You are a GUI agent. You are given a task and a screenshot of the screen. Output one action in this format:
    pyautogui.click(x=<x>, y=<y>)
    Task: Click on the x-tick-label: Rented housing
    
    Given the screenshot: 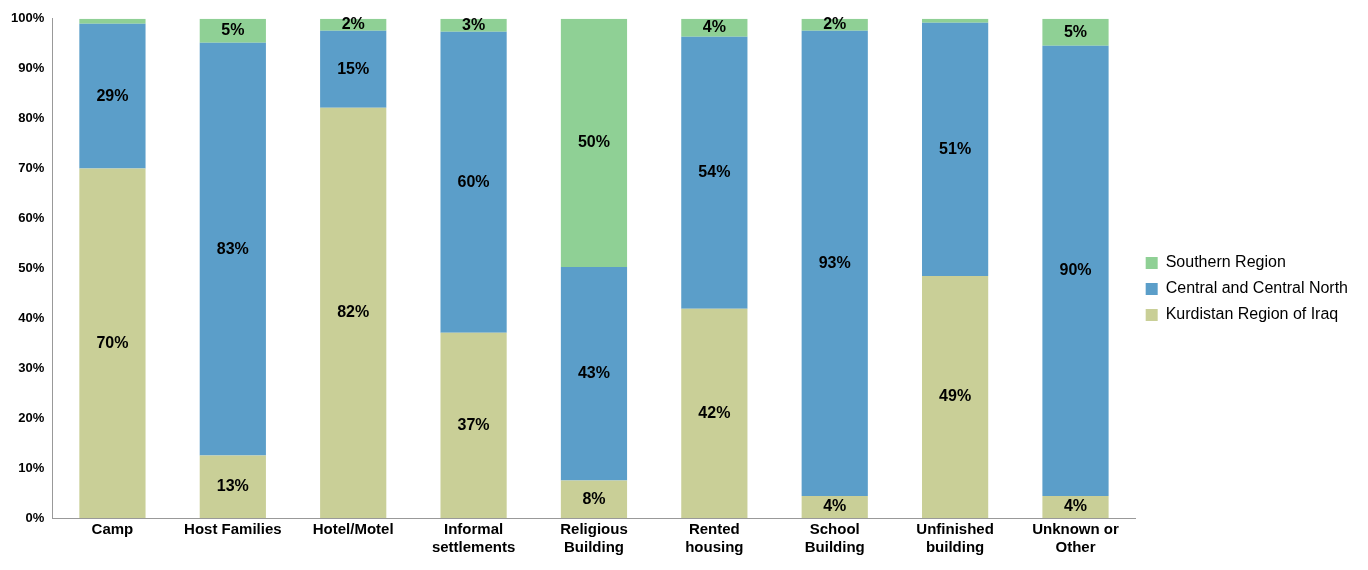 What is the action you would take?
    pyautogui.click(x=714, y=538)
    